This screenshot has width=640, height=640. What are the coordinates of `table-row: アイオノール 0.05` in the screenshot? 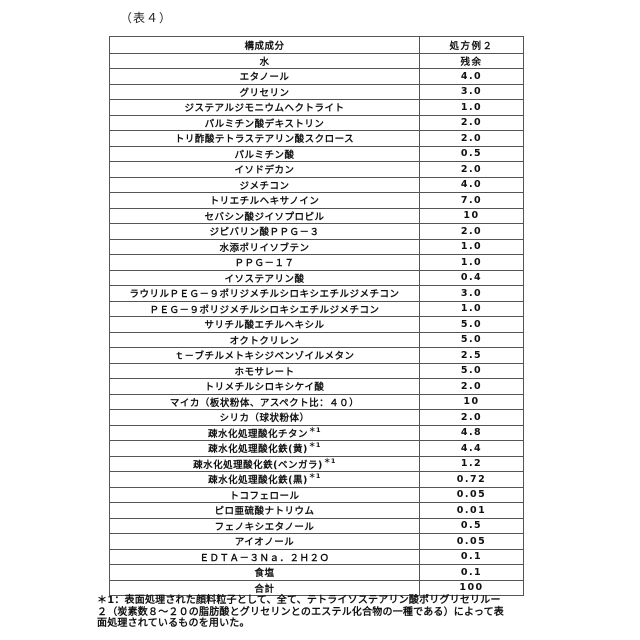 It's located at (316, 541).